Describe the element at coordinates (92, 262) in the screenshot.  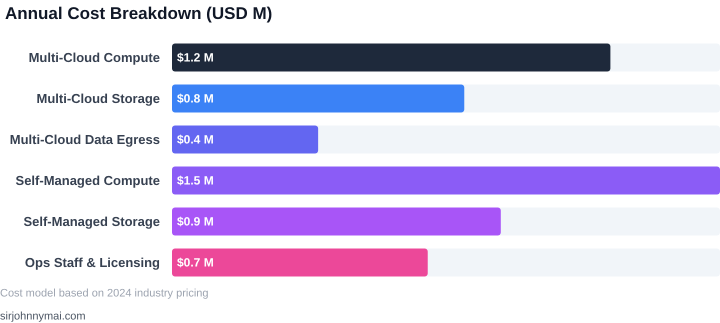
I see `y-tick-label: Ops Staff & Licensing` at that location.